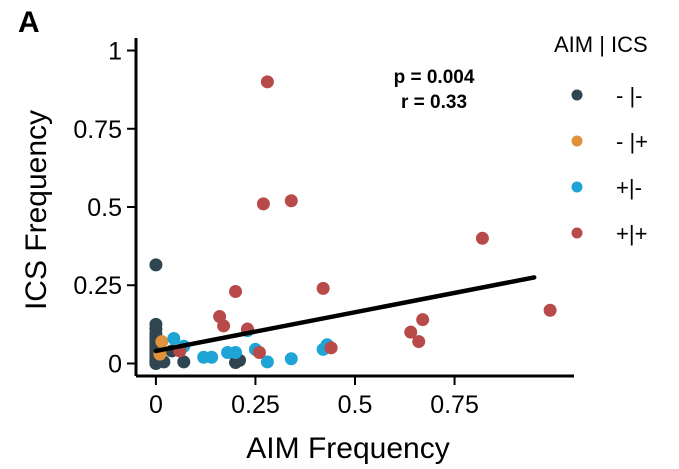 The width and height of the screenshot is (679, 469). I want to click on x-tick-label: 0.75, so click(454, 405).